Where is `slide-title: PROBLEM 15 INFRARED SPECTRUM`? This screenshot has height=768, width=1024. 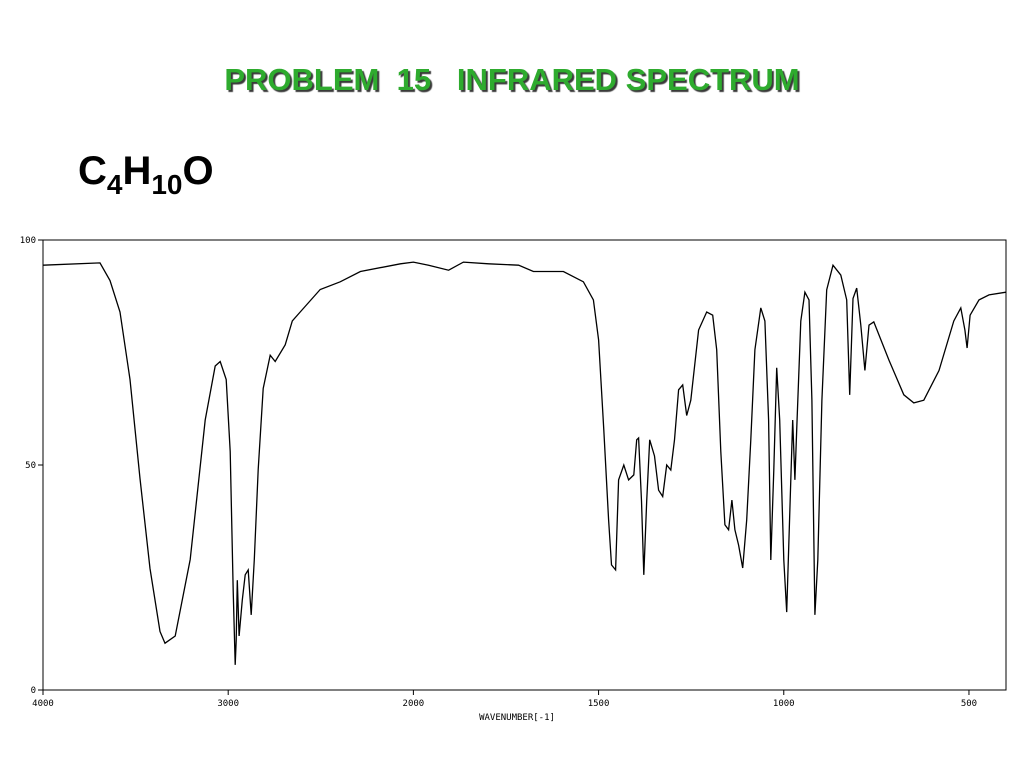 slide-title: PROBLEM 15 INFRARED SPECTRUM is located at coordinates (512, 79).